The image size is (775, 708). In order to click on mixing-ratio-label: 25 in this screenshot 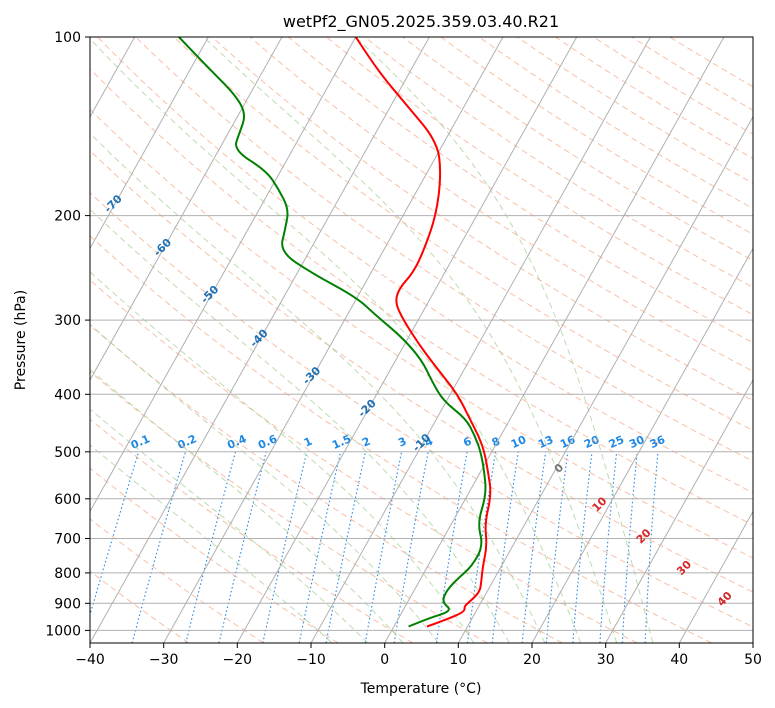, I will do `click(616, 442)`.